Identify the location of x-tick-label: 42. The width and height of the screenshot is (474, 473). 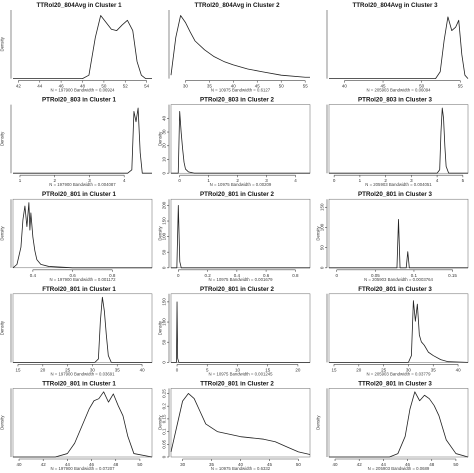
(360, 464).